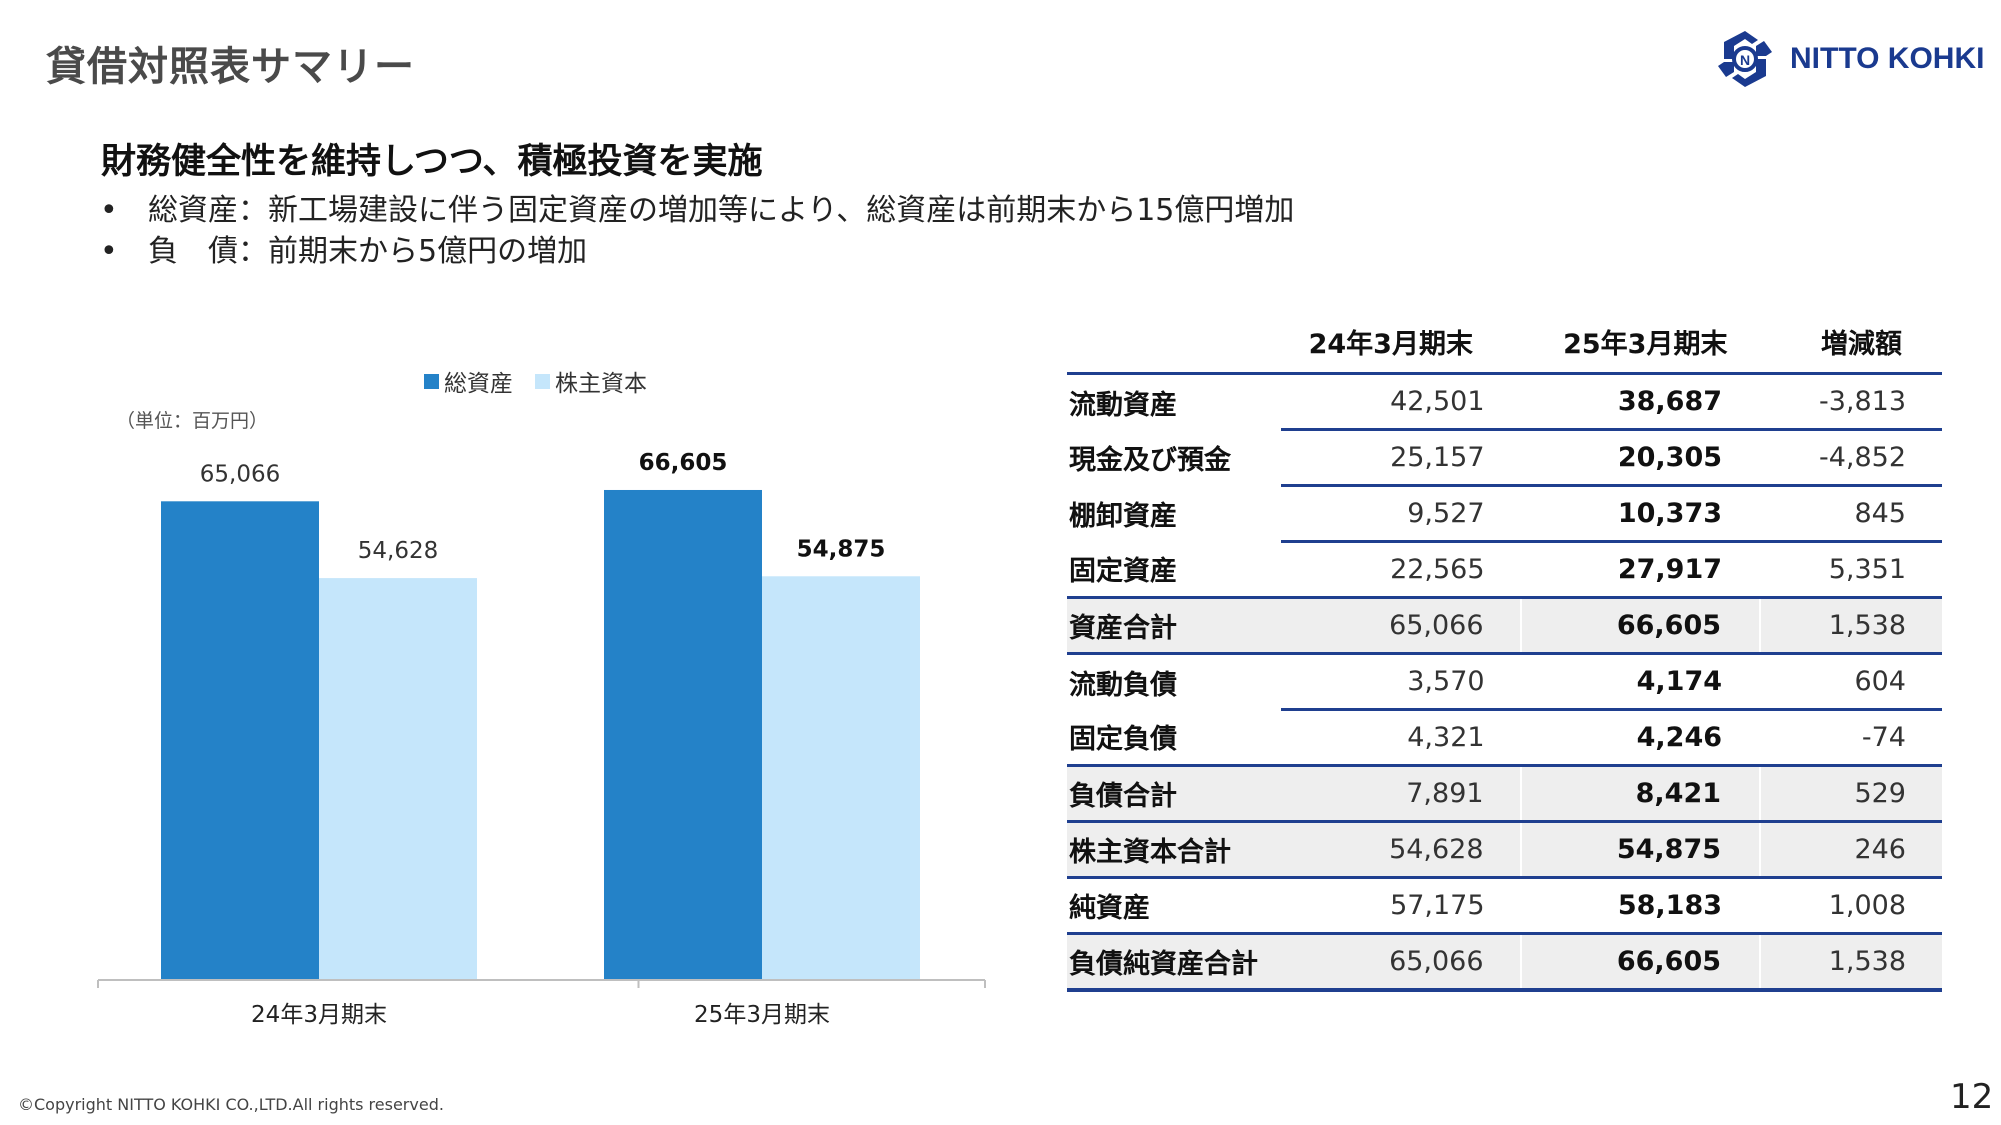  I want to click on value-fy24: 54,628, so click(1401, 850).